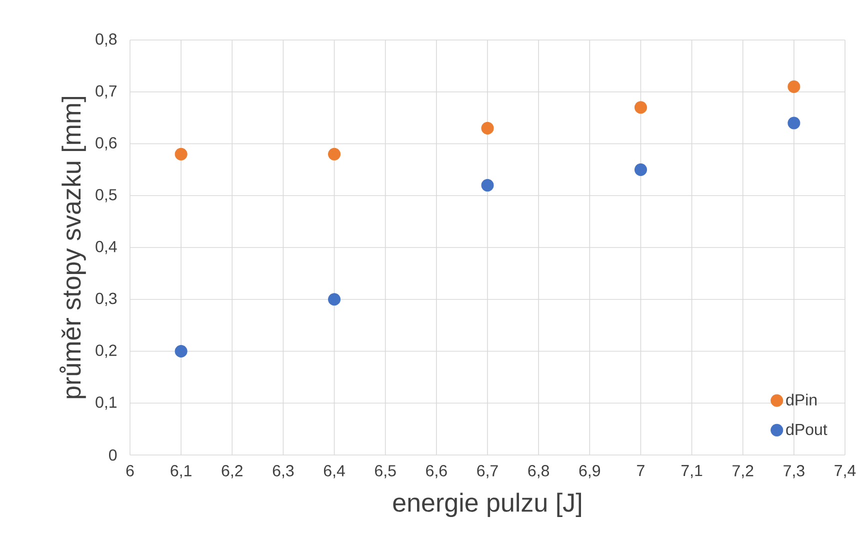 The height and width of the screenshot is (558, 866). What do you see at coordinates (794, 471) in the screenshot?
I see `x-tick-label: 7,3` at bounding box center [794, 471].